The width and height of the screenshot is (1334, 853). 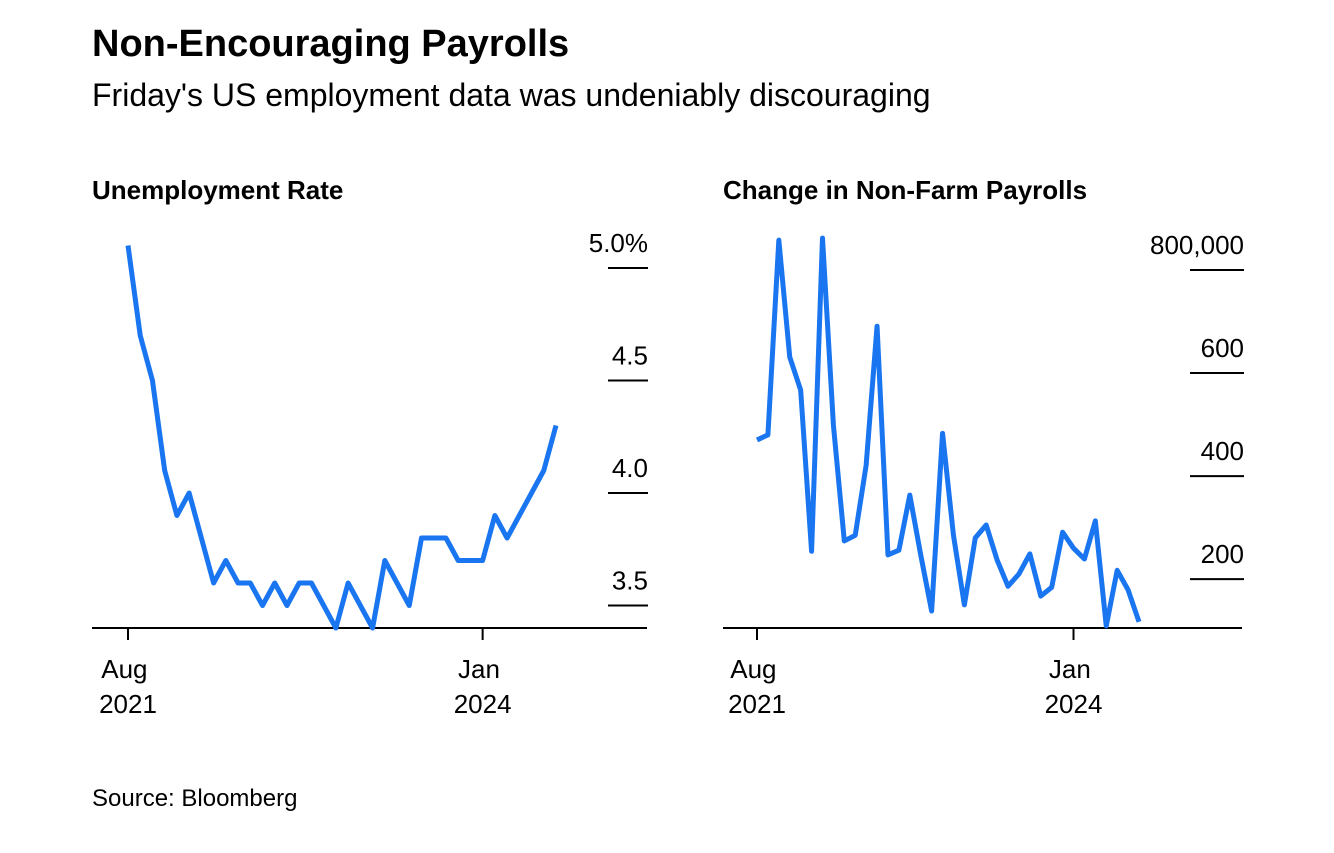 What do you see at coordinates (330, 44) in the screenshot?
I see `title: Non-Encouraging Payrolls` at bounding box center [330, 44].